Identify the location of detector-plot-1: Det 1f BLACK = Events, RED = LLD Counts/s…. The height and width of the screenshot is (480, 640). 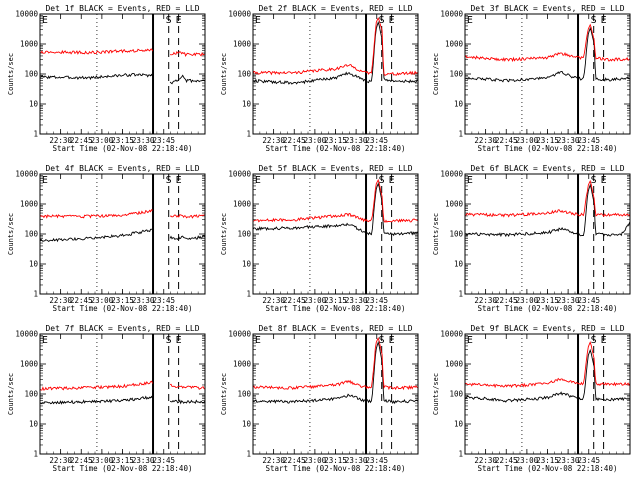
(106, 78).